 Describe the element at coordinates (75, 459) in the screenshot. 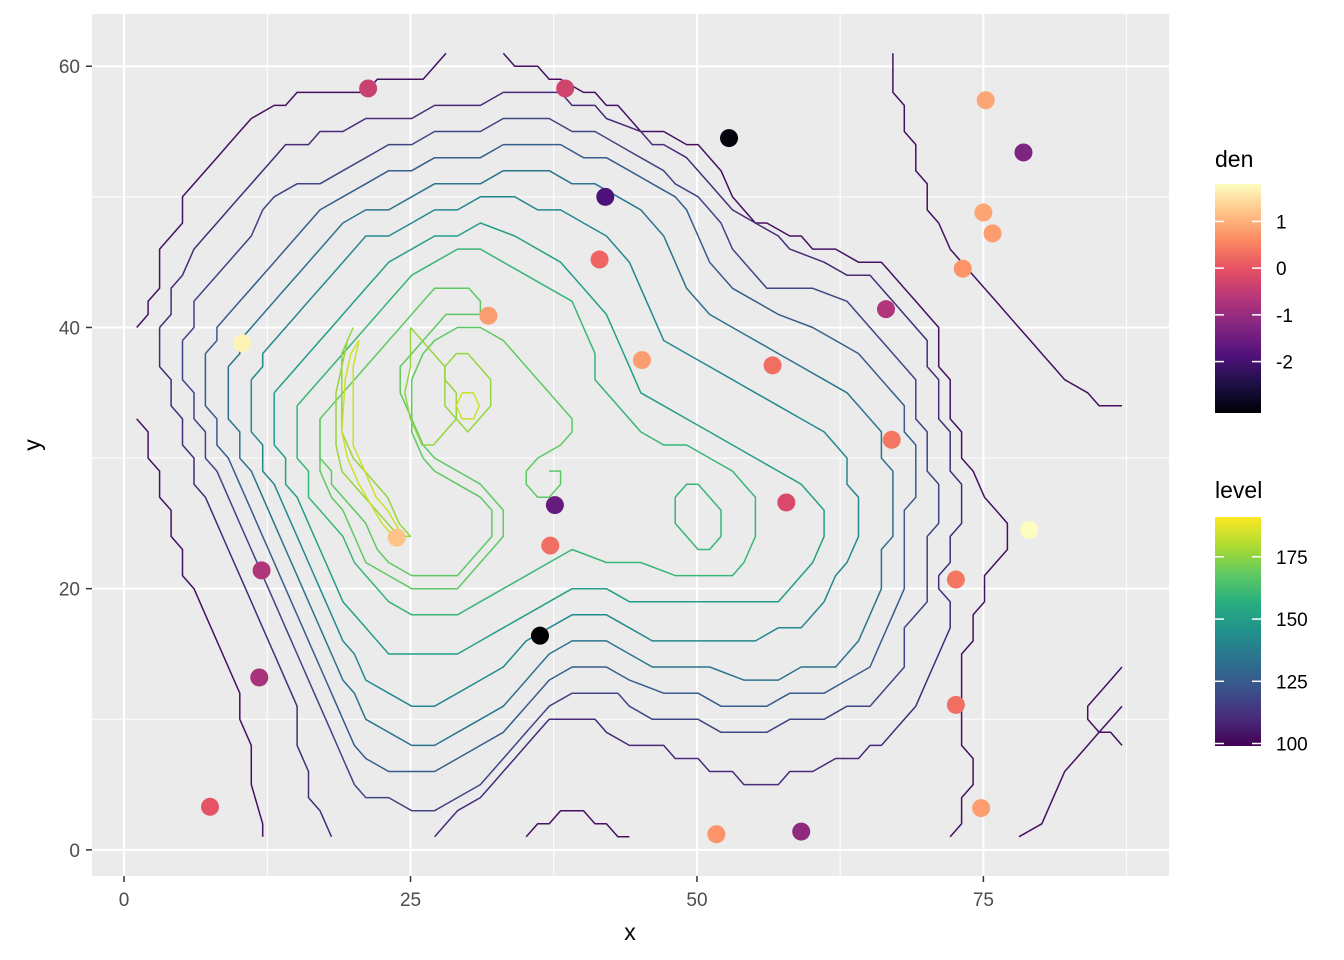

I see `y-axis-ticks: 0 20 40 60` at that location.